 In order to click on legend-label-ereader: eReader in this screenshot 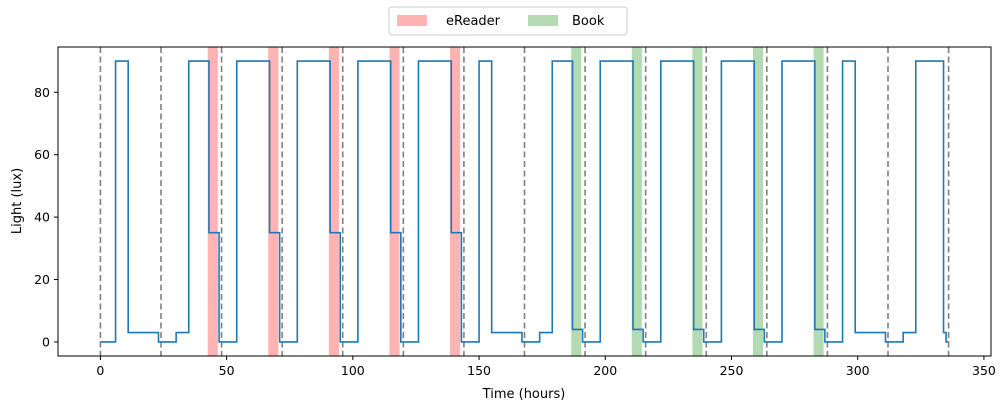, I will do `click(473, 21)`.